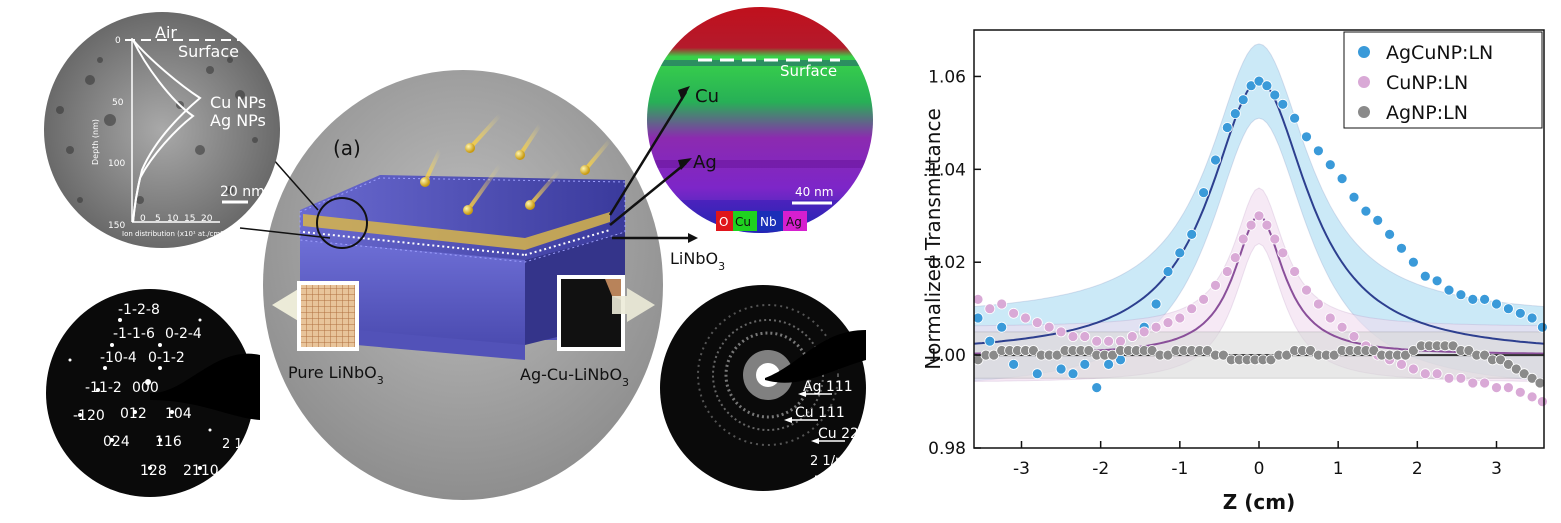 This screenshot has height=523, width=1561. I want to click on eds-scale-label: 40 nm, so click(814, 192).